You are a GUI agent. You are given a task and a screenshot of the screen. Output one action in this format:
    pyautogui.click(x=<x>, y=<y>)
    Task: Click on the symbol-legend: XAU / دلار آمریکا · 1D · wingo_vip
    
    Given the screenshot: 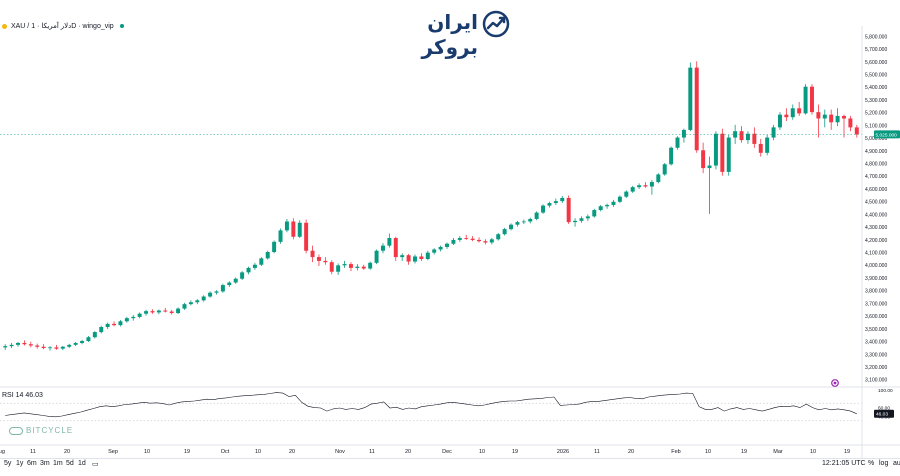 What is the action you would take?
    pyautogui.click(x=63, y=26)
    